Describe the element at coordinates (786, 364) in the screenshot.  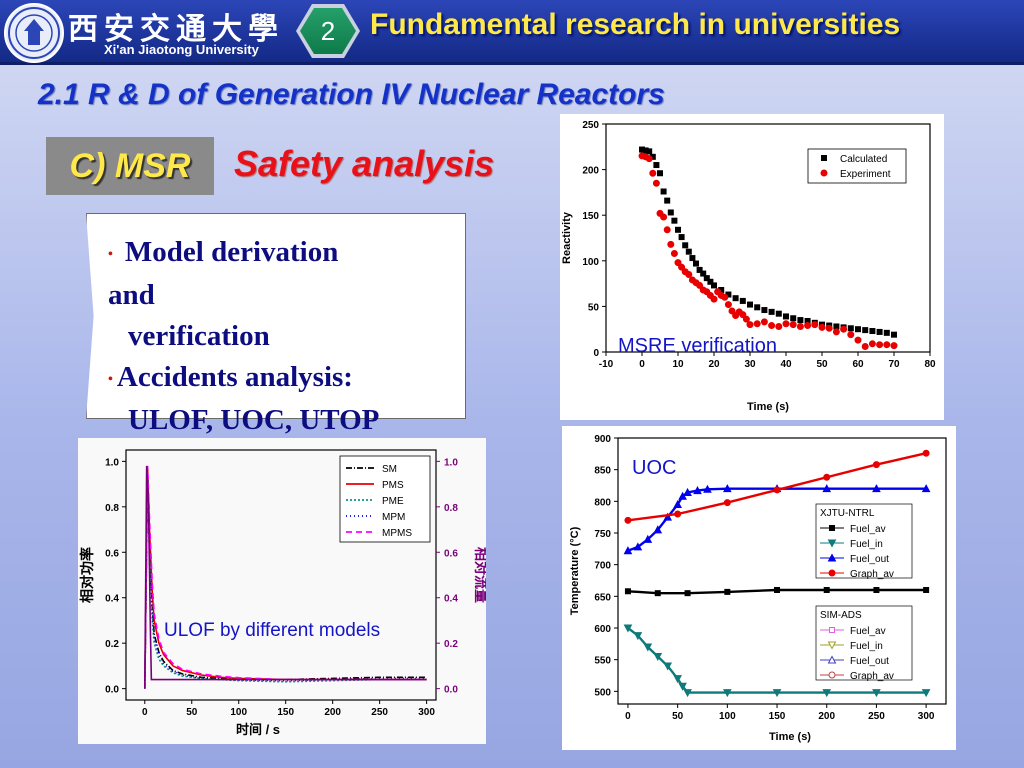
I see `x-tick-label: 40` at that location.